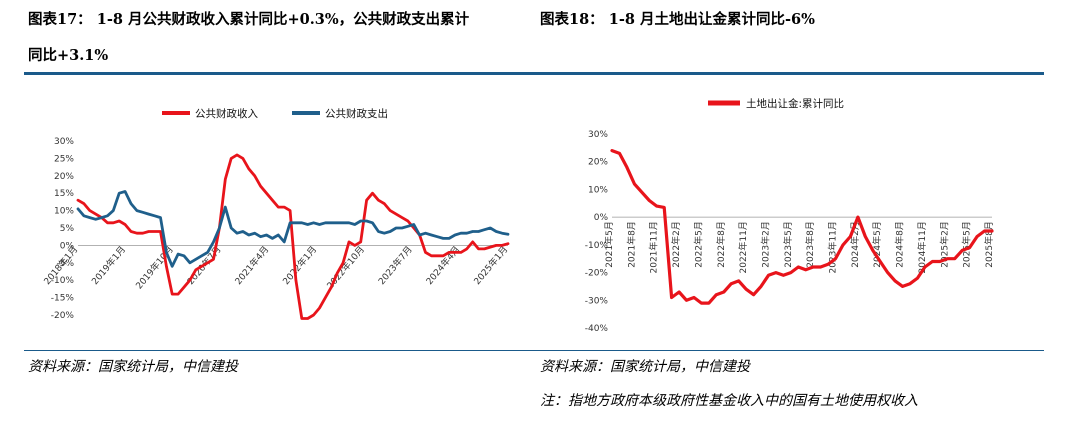 The width and height of the screenshot is (1080, 422). What do you see at coordinates (65, 264) in the screenshot?
I see `chart0-ytick-7: -5%` at bounding box center [65, 264].